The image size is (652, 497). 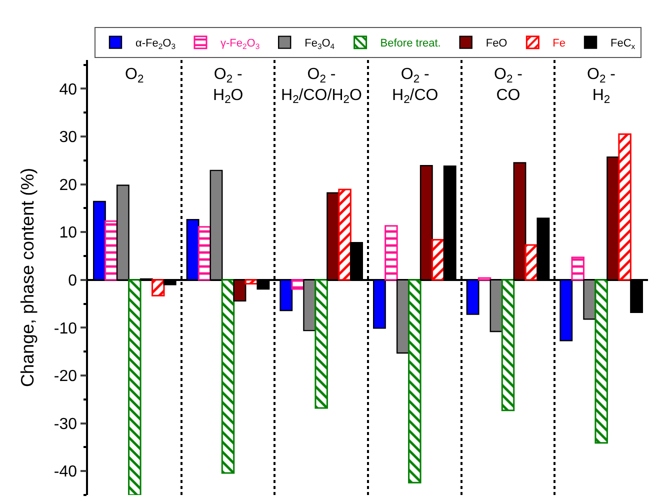 What do you see at coordinates (559, 44) in the screenshot?
I see `text: Fe` at bounding box center [559, 44].